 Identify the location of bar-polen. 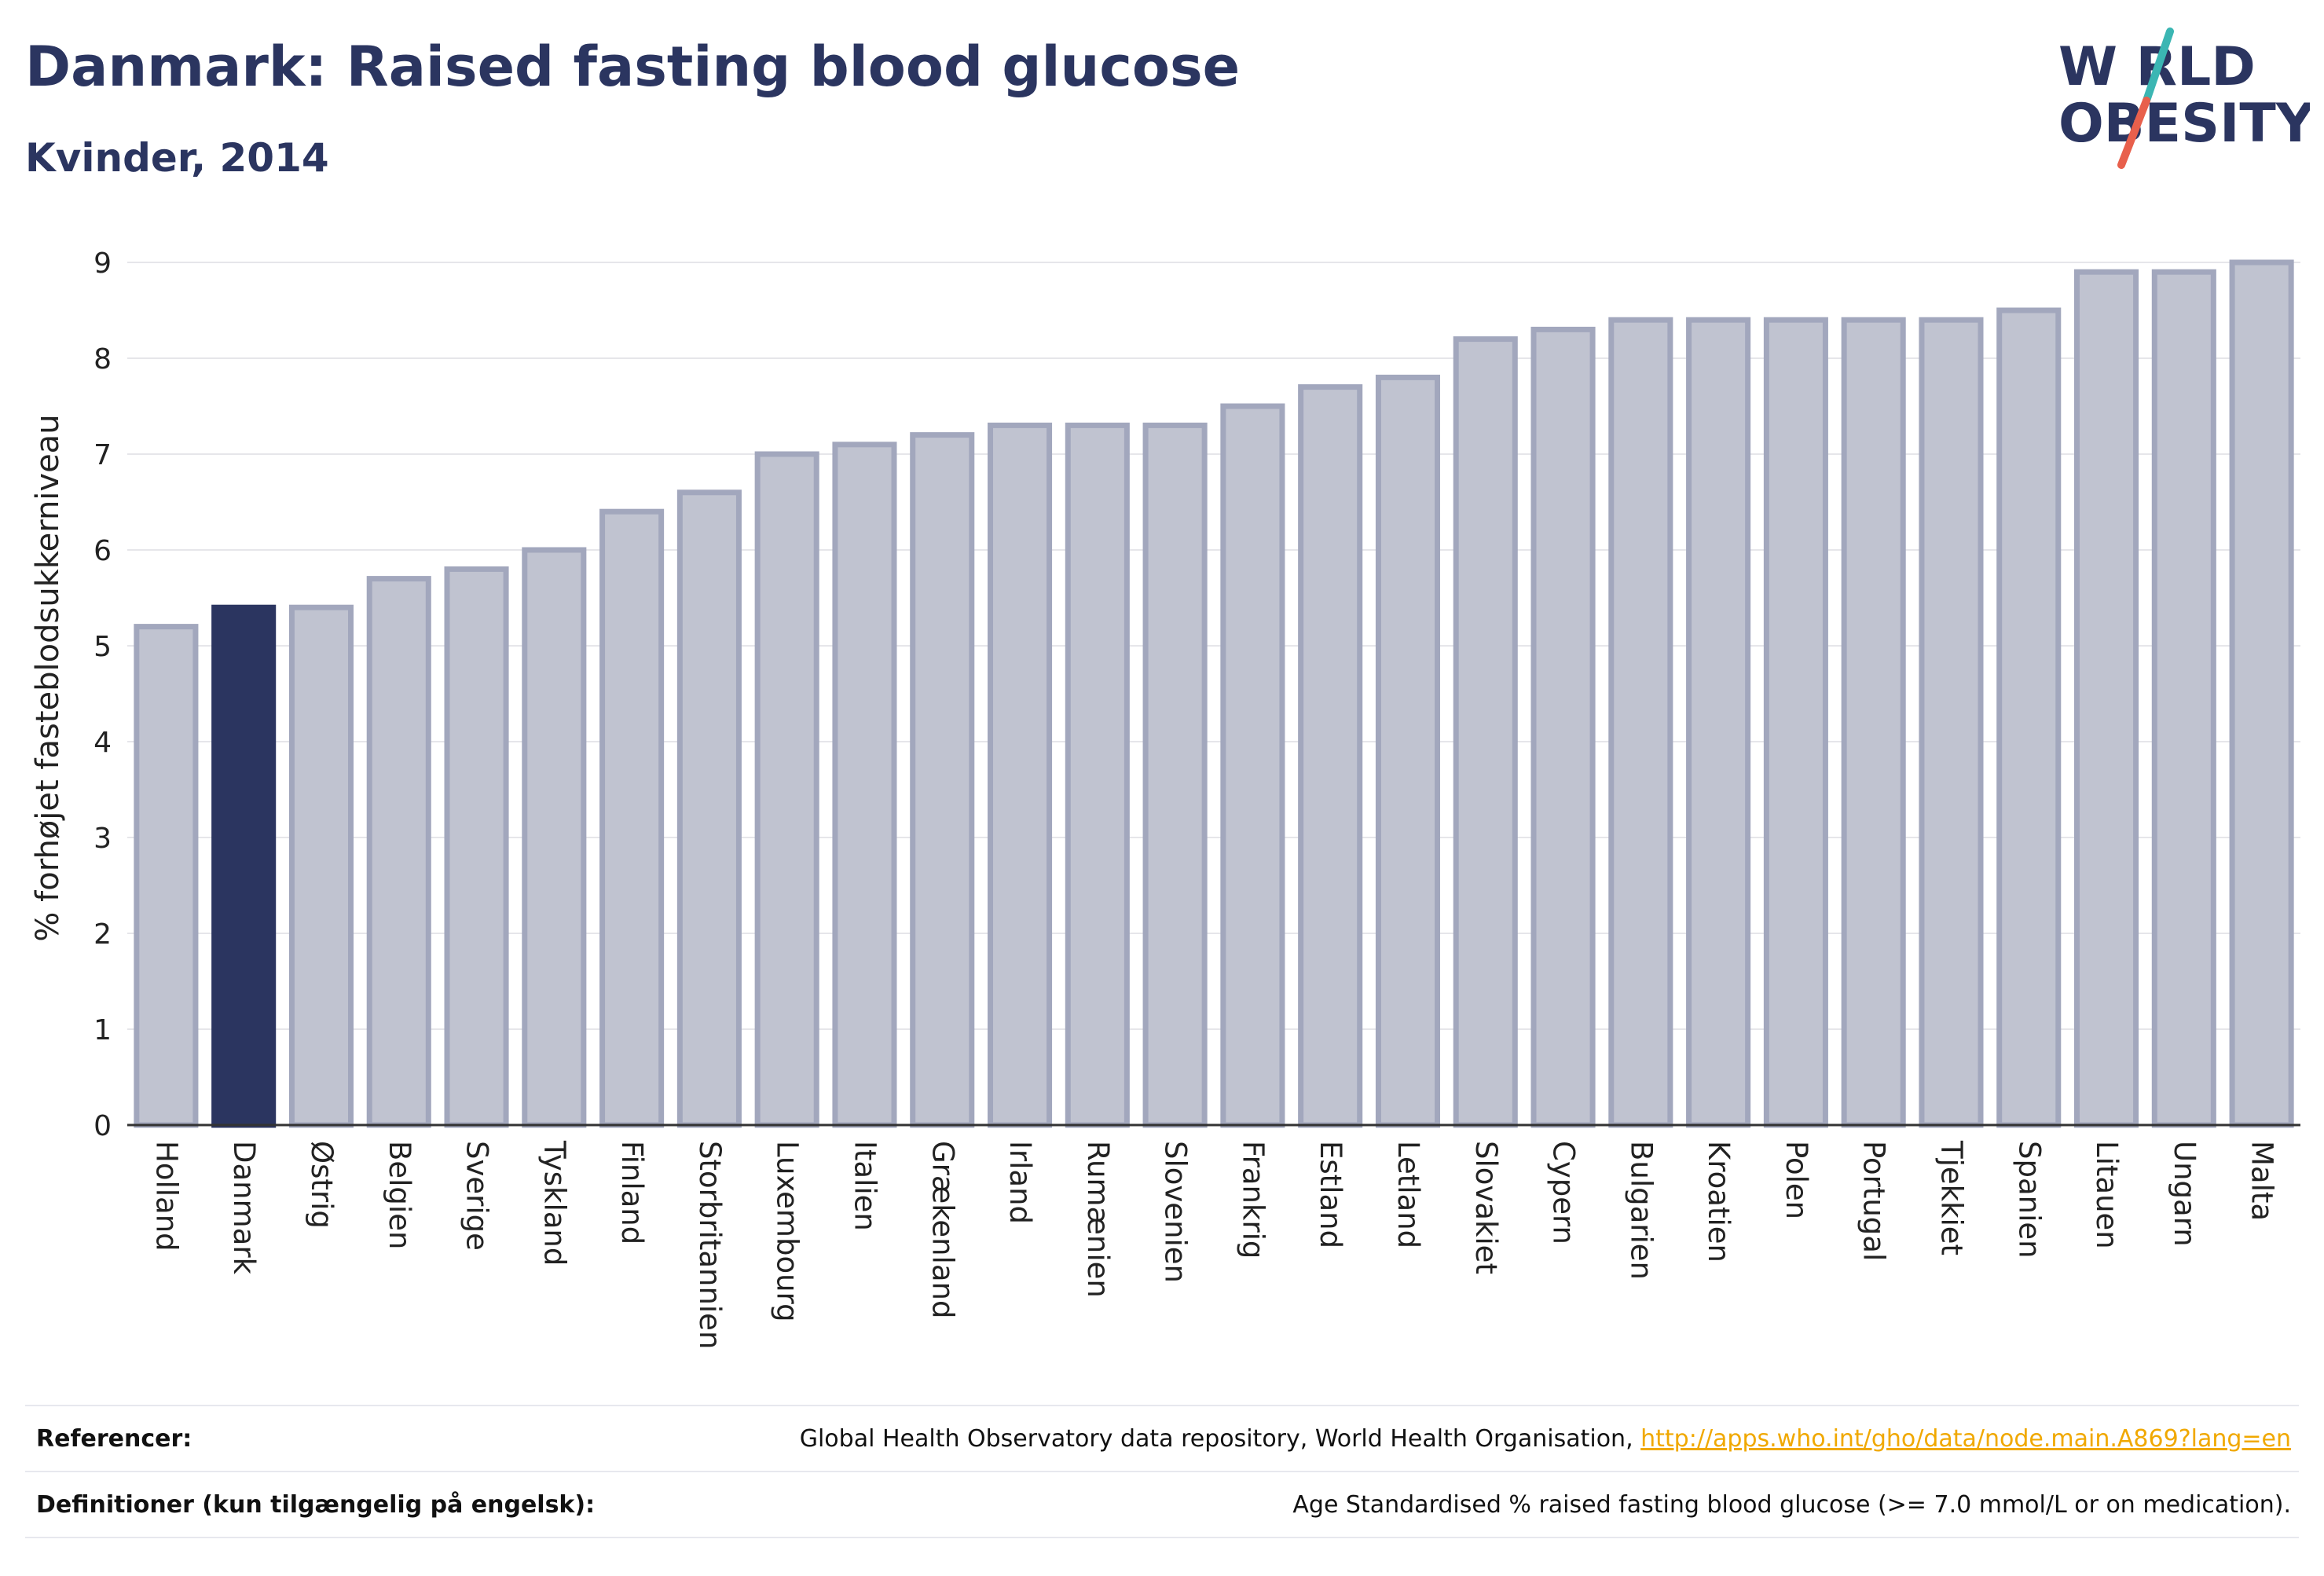
(1795, 722).